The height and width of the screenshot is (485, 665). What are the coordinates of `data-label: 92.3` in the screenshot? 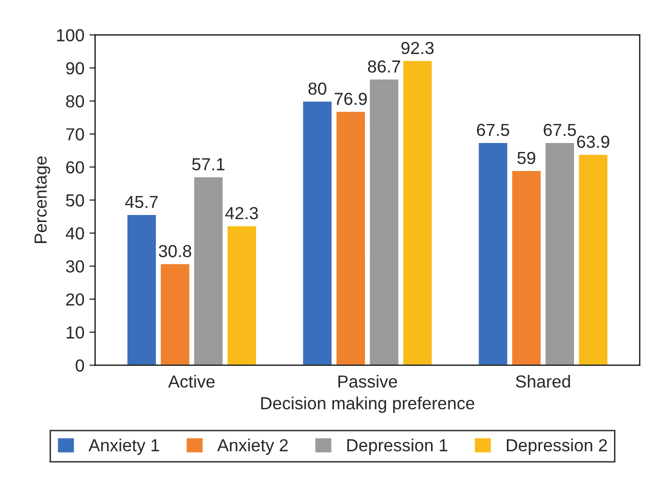 It's located at (417, 48).